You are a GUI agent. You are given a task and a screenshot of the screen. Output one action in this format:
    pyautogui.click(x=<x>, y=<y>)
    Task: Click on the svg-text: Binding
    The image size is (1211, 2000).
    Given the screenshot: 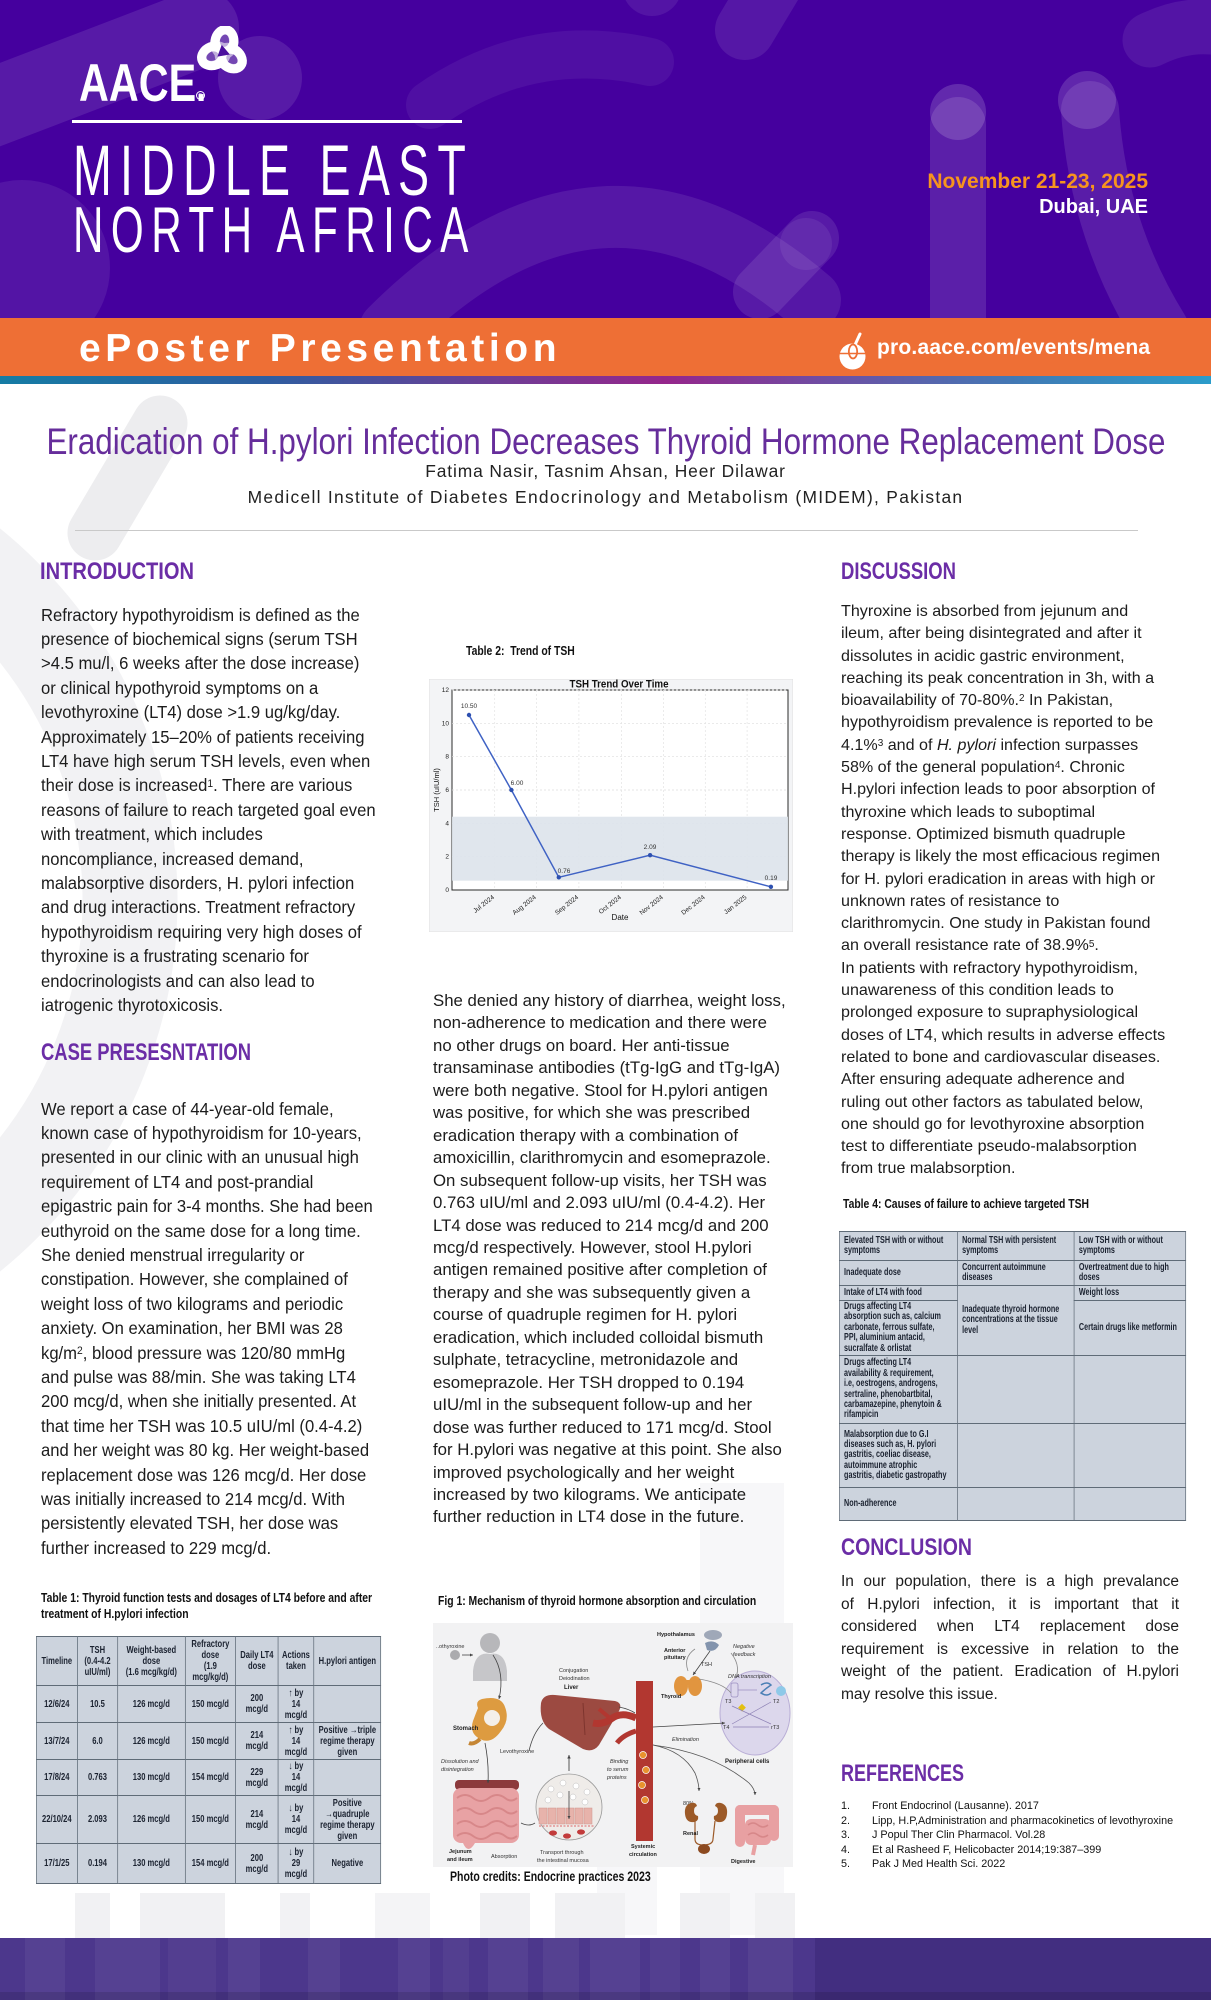 What is the action you would take?
    pyautogui.click(x=619, y=1762)
    